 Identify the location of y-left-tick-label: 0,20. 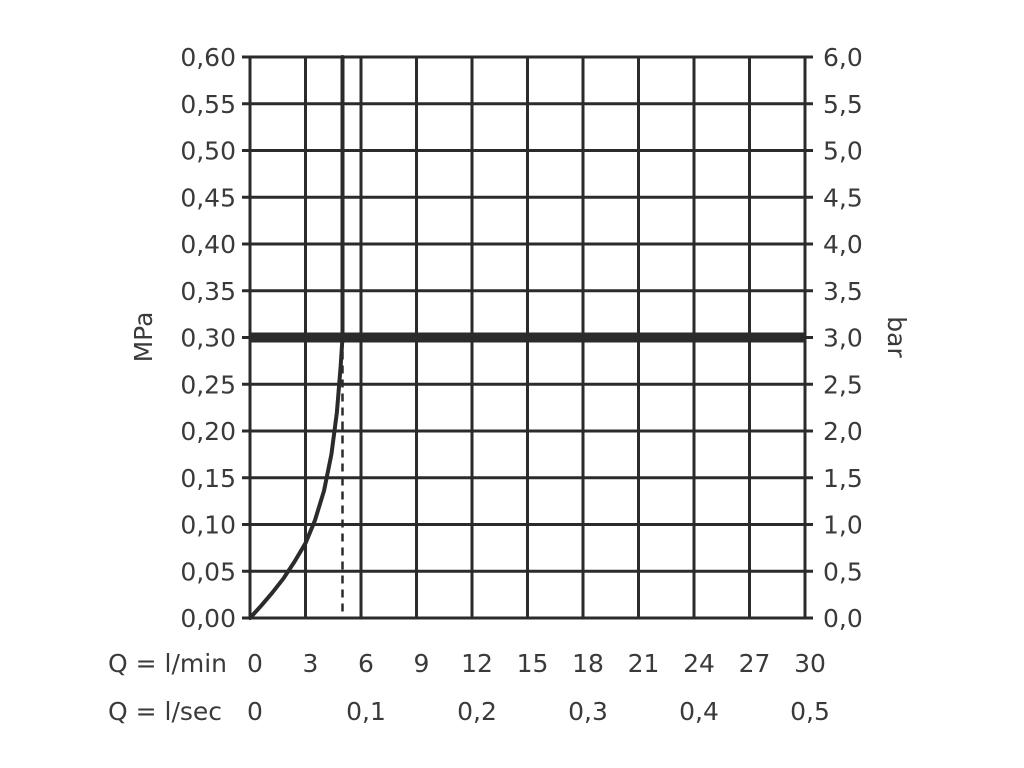
(208, 431).